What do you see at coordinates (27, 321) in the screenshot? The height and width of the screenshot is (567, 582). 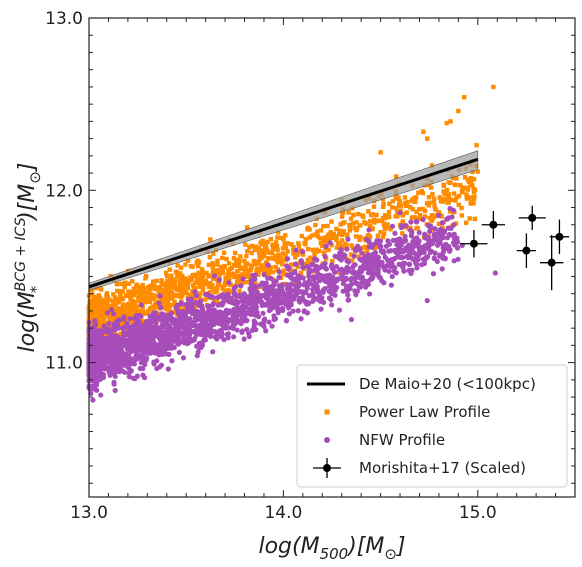 I see `y-axis-label-part-1: log(M` at bounding box center [27, 321].